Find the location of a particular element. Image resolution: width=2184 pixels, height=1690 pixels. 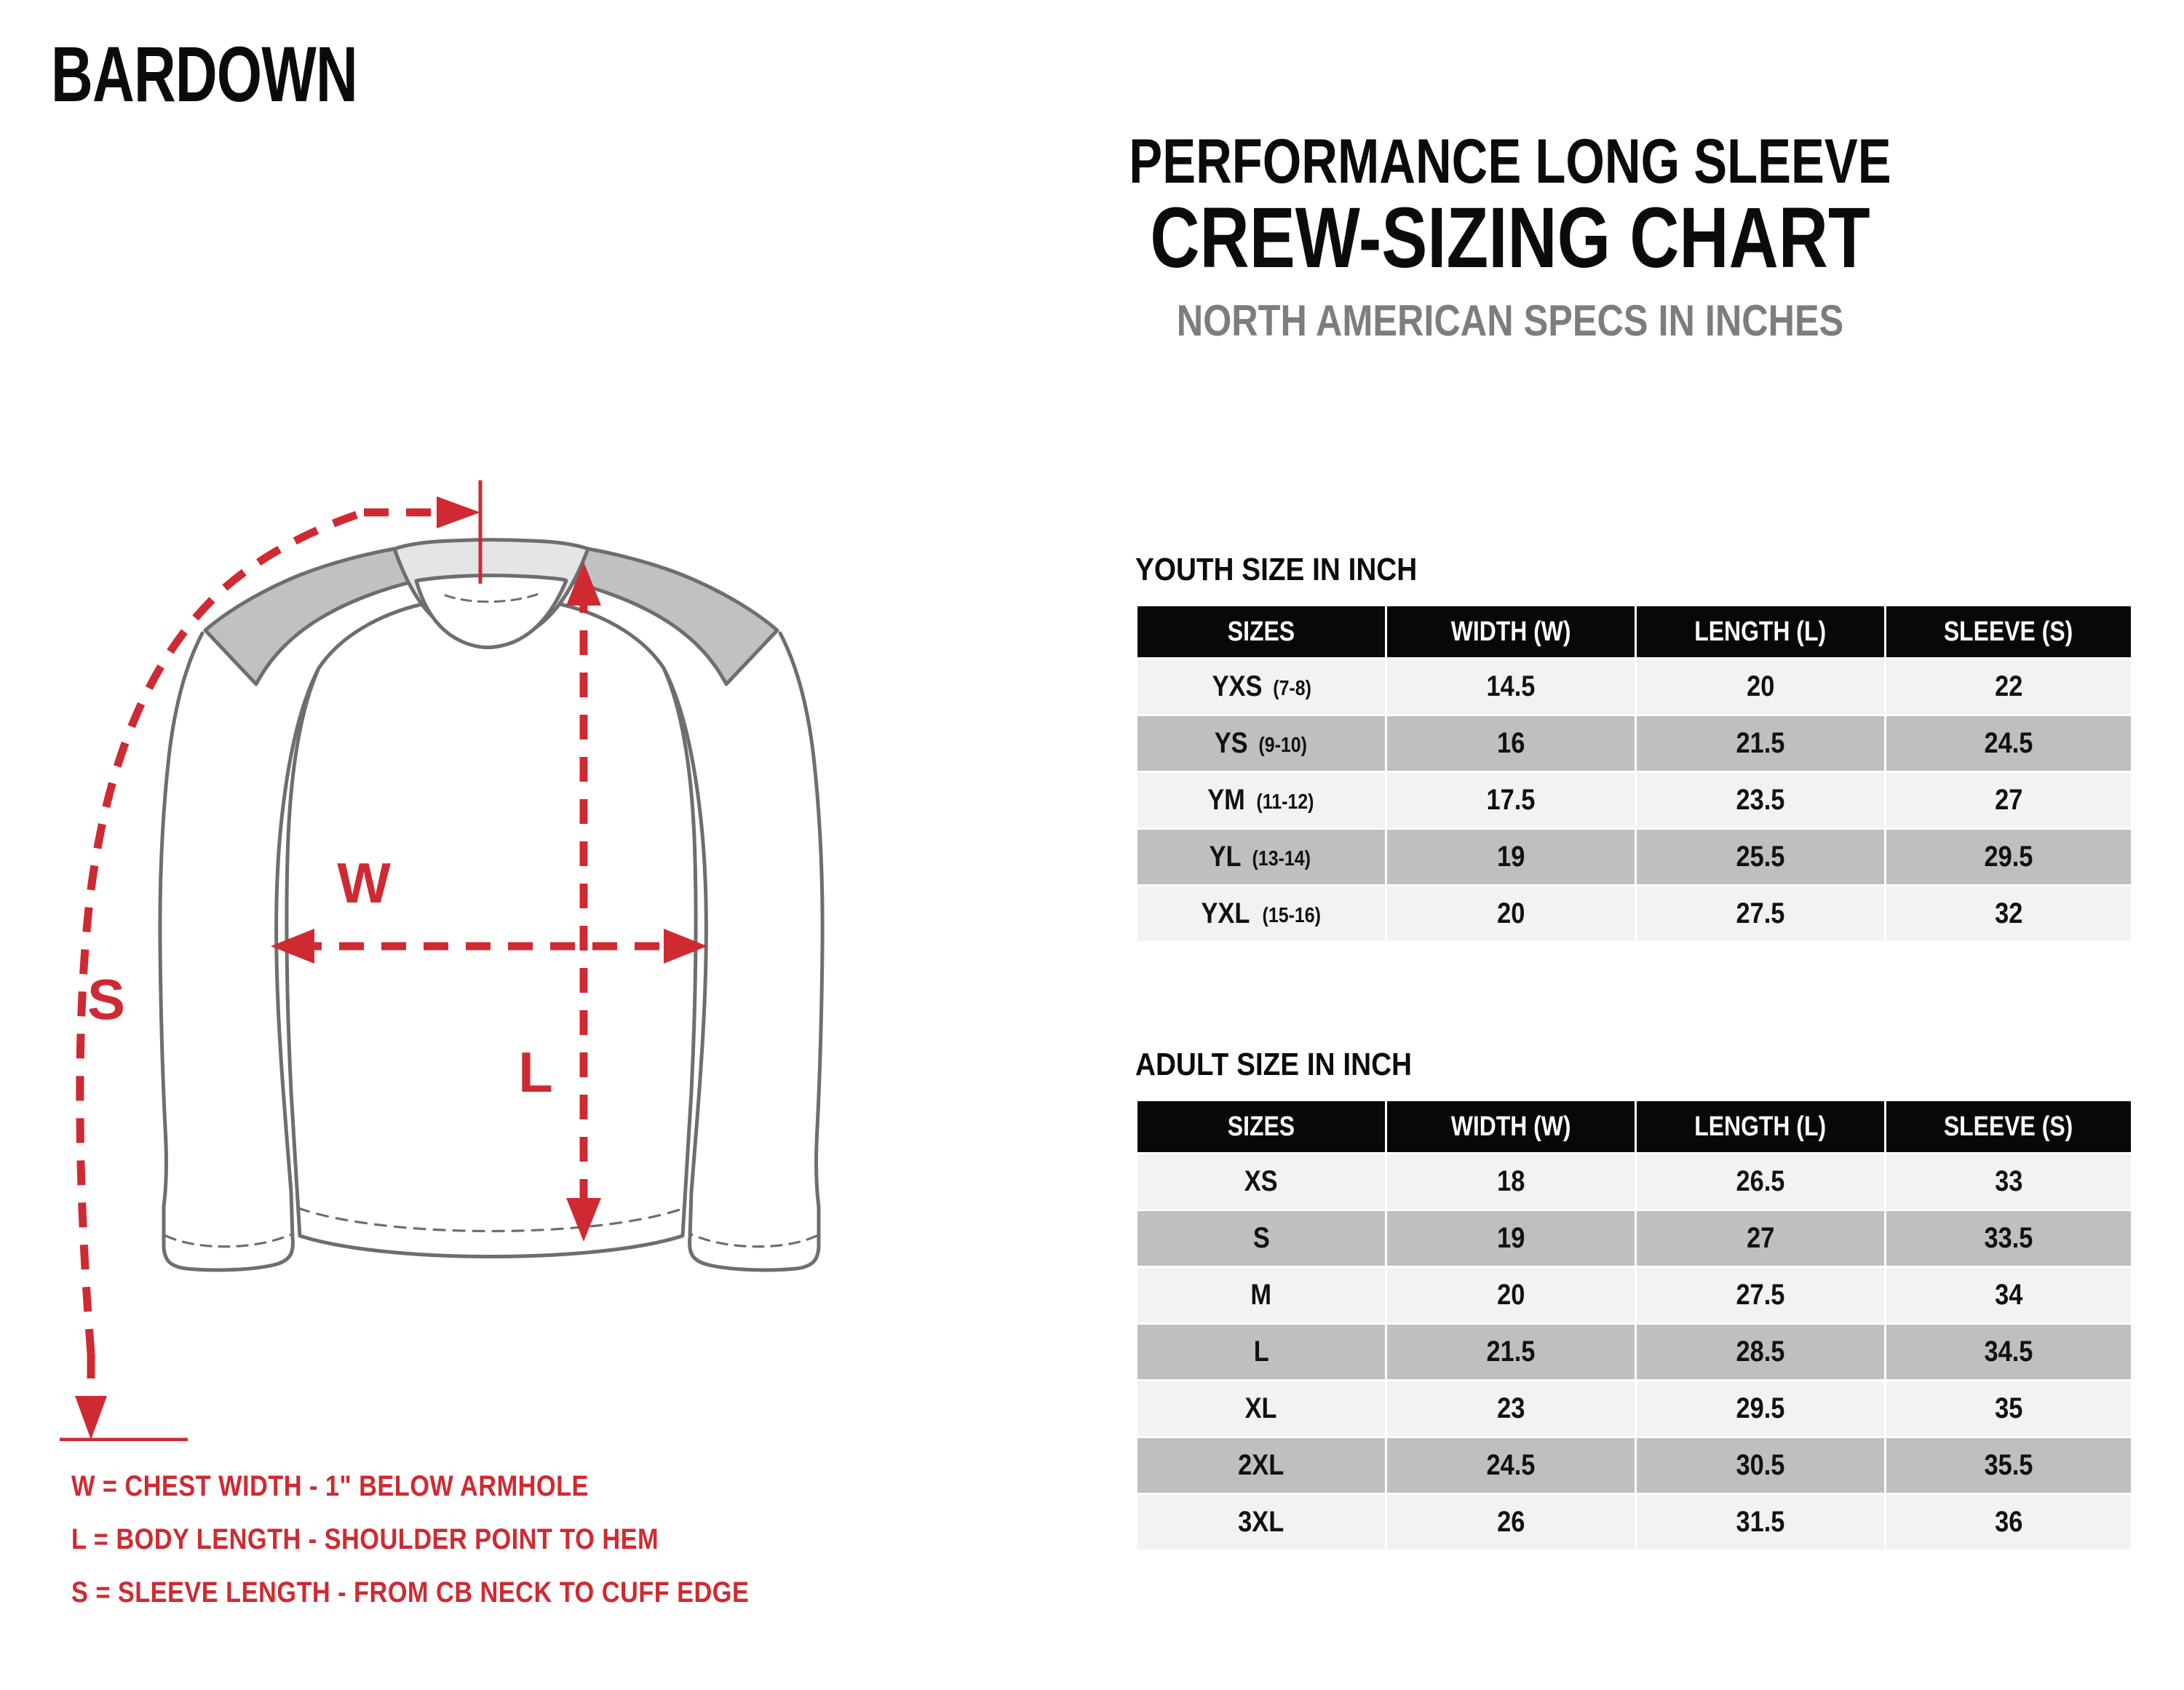

legend-line-l: L = BODY LENGTH - SHOULDER POINT TO HEM is located at coordinates (365, 1539).